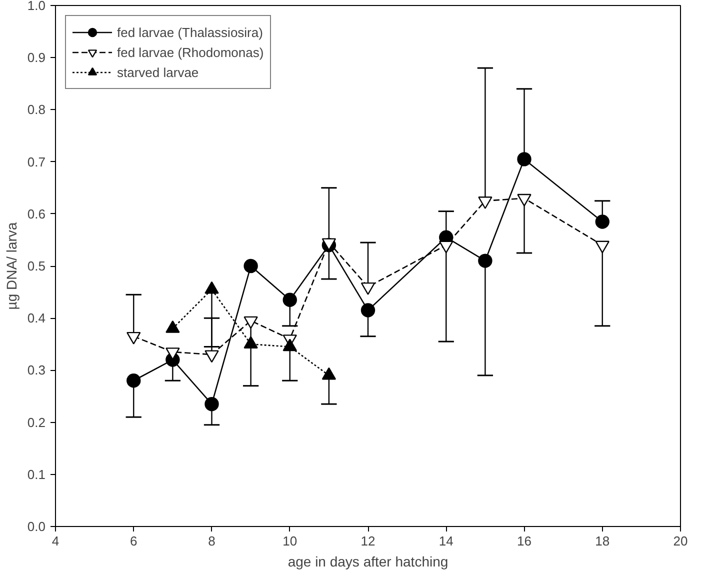 The height and width of the screenshot is (578, 706). Describe the element at coordinates (190, 32) in the screenshot. I see `legend-label: fed larvae (Thalassiosira)` at that location.